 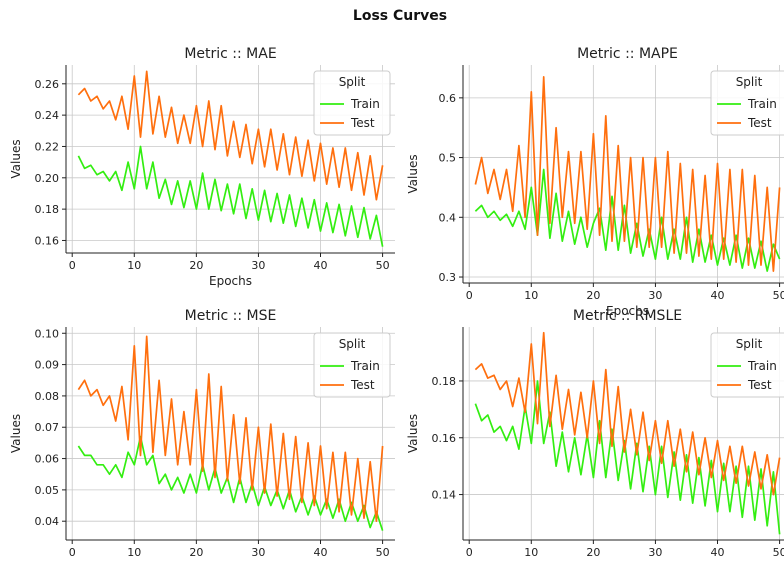 What do you see at coordinates (448, 158) in the screenshot?
I see `y-tick-label: 0.5` at bounding box center [448, 158].